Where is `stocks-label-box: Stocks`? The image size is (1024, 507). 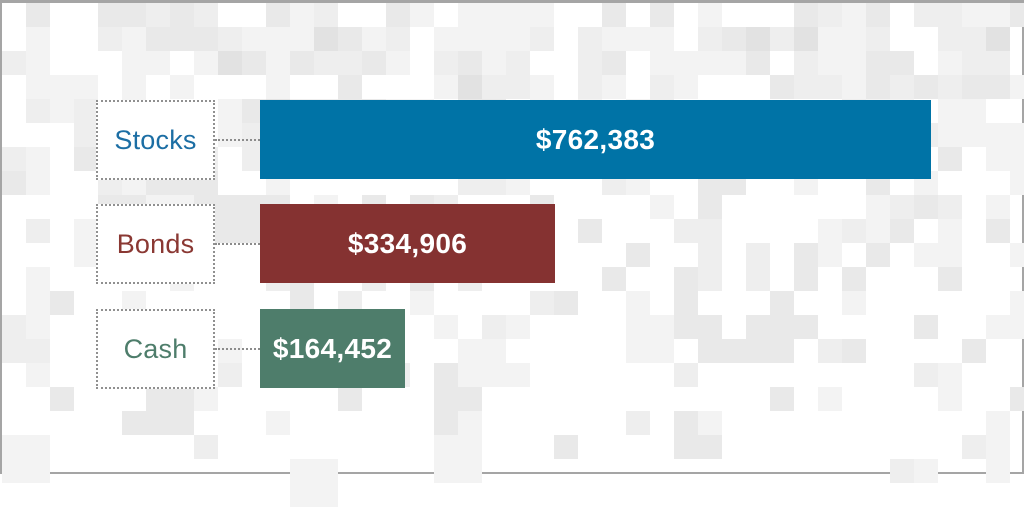
stocks-label-box: Stocks is located at coordinates (155, 140).